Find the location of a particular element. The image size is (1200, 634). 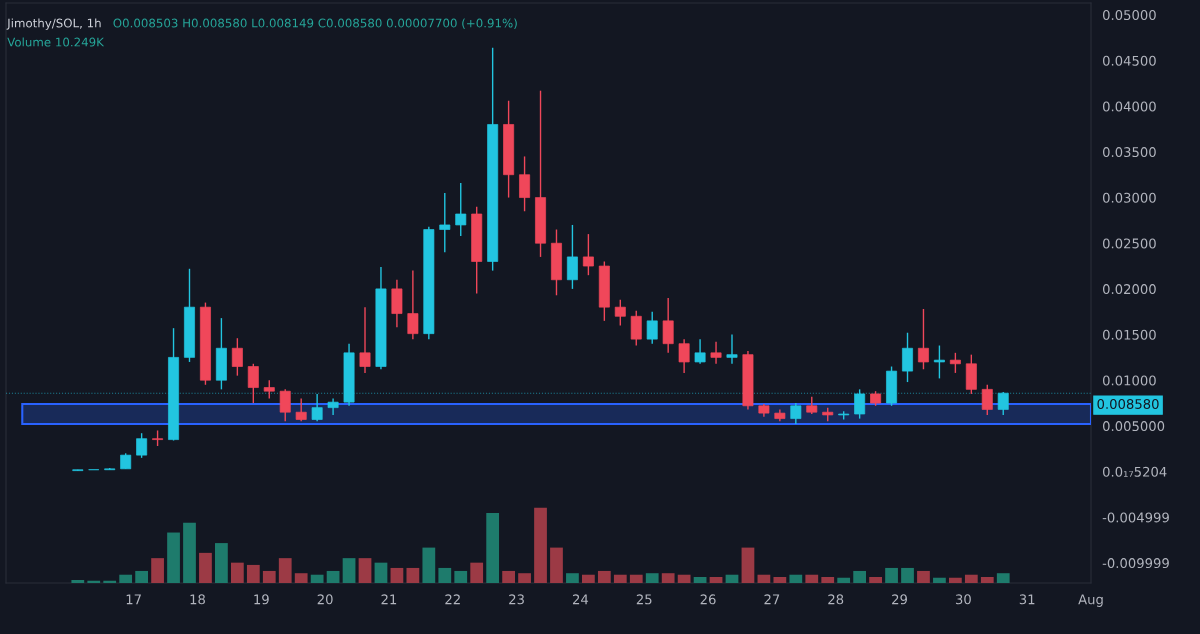

x-tick-label: 31 is located at coordinates (1027, 599).